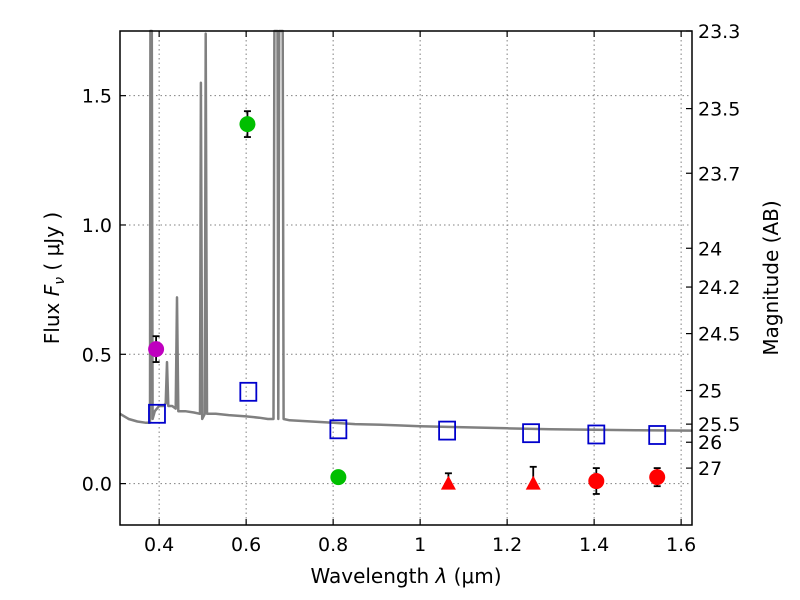 This screenshot has height=600, width=800. I want to click on y-tick-label: 0.0, so click(97, 485).